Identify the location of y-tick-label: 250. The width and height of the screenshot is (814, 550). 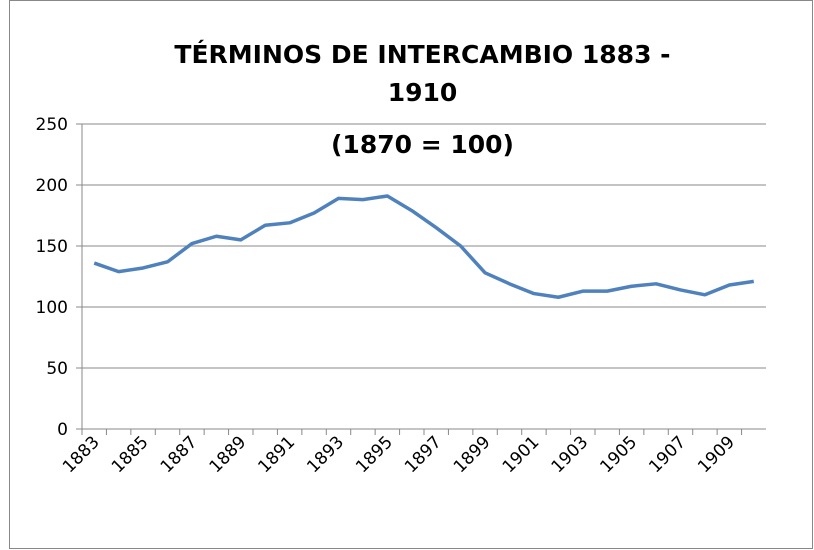
(52, 125).